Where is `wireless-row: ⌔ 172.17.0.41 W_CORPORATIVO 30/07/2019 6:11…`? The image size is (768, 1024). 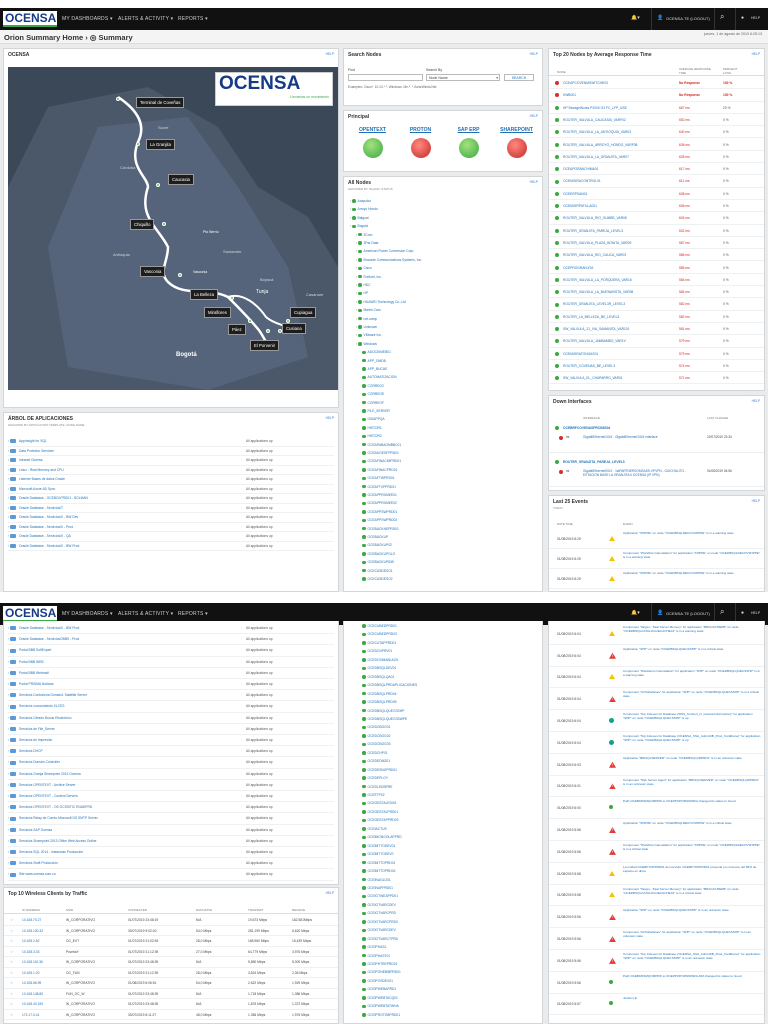 wireless-row: ⌔ 172.17.0.41 W_CORPORATIVO 30/07/2019 6:11… is located at coordinates (171, 1015).